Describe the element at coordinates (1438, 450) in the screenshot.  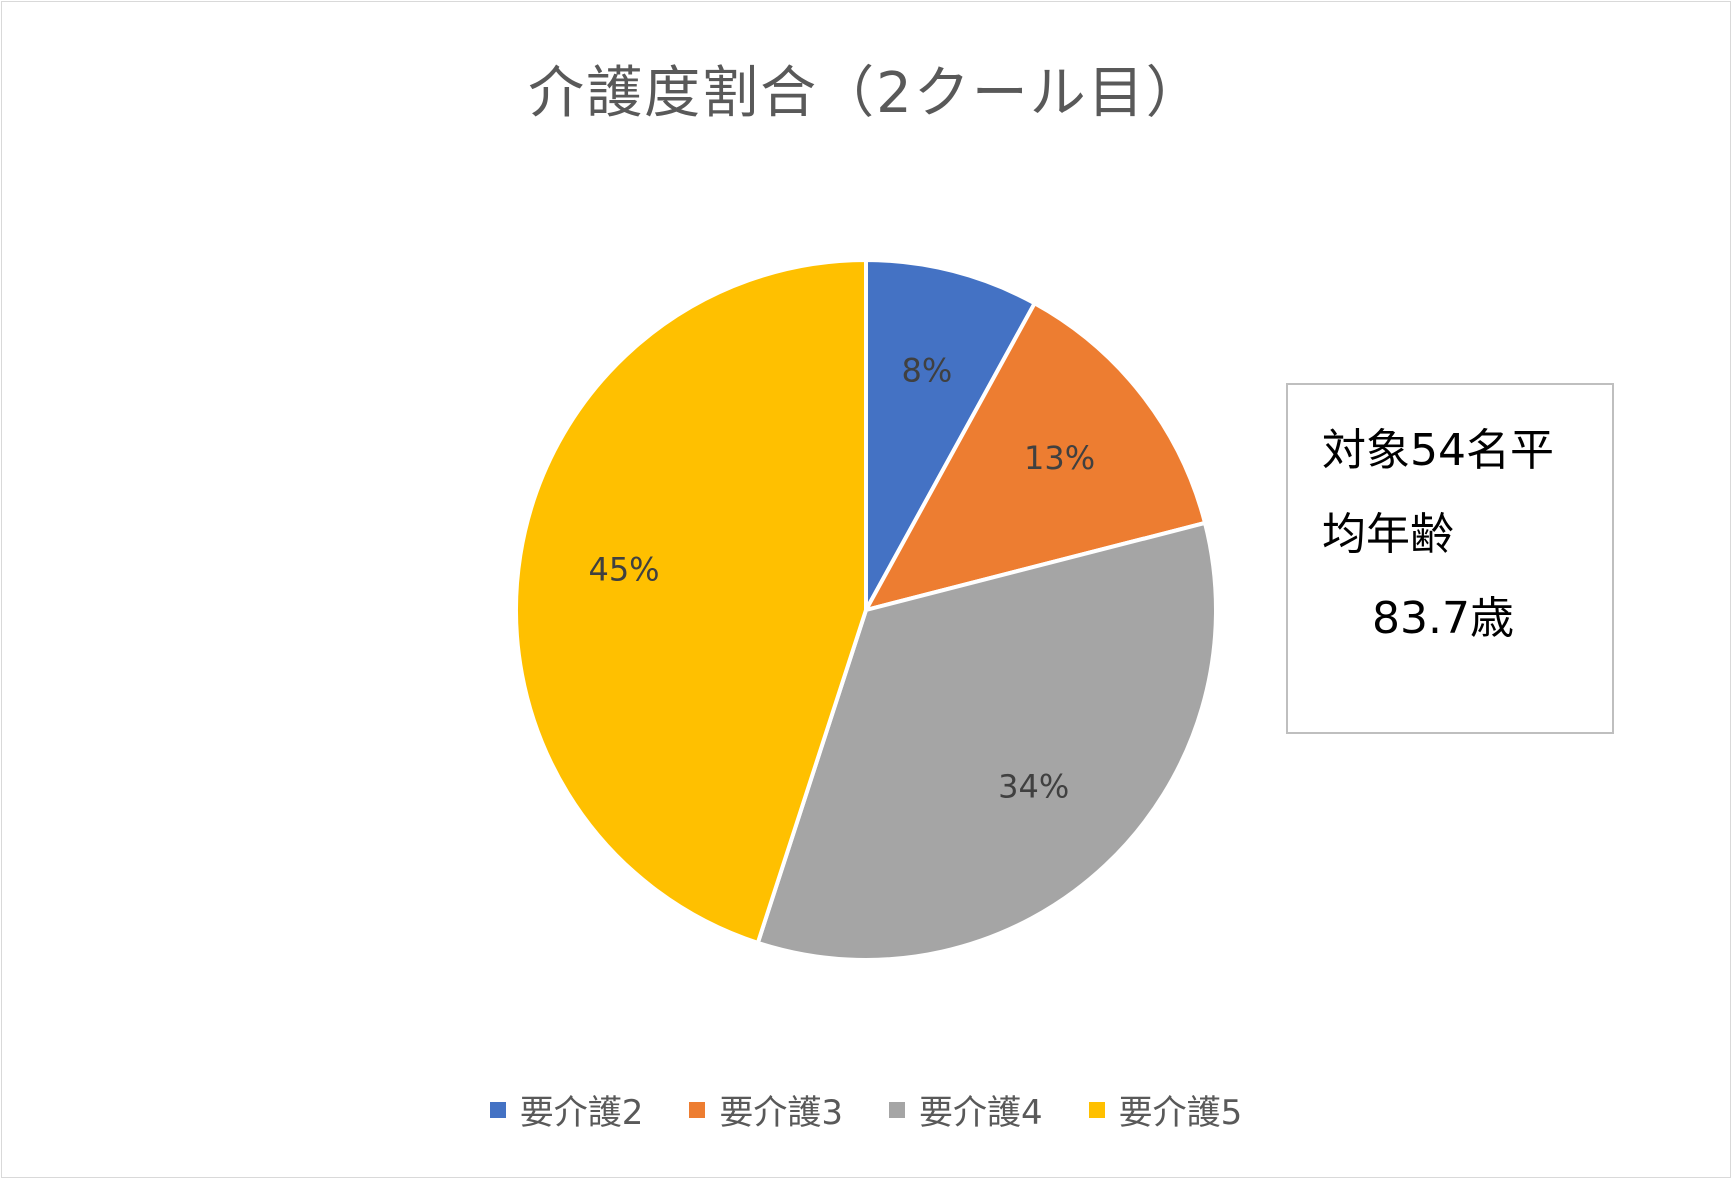
I see `annotation-line-1: 対象54名平` at that location.